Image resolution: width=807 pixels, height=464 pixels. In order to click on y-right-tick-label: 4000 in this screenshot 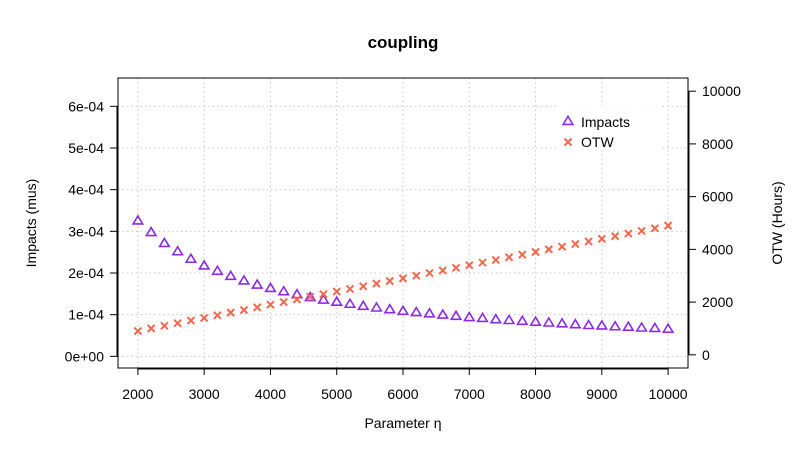, I will do `click(717, 249)`.